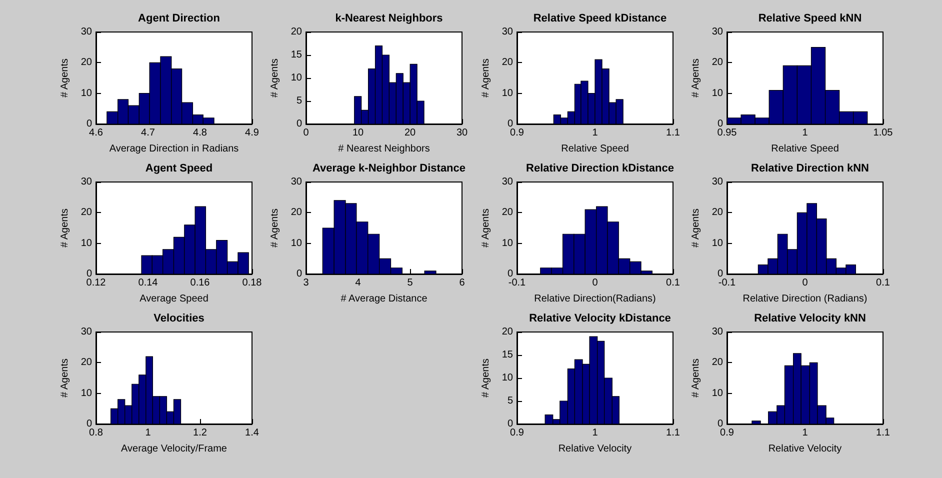  What do you see at coordinates (148, 133) in the screenshot?
I see `x-tick-label: 4.7` at bounding box center [148, 133].